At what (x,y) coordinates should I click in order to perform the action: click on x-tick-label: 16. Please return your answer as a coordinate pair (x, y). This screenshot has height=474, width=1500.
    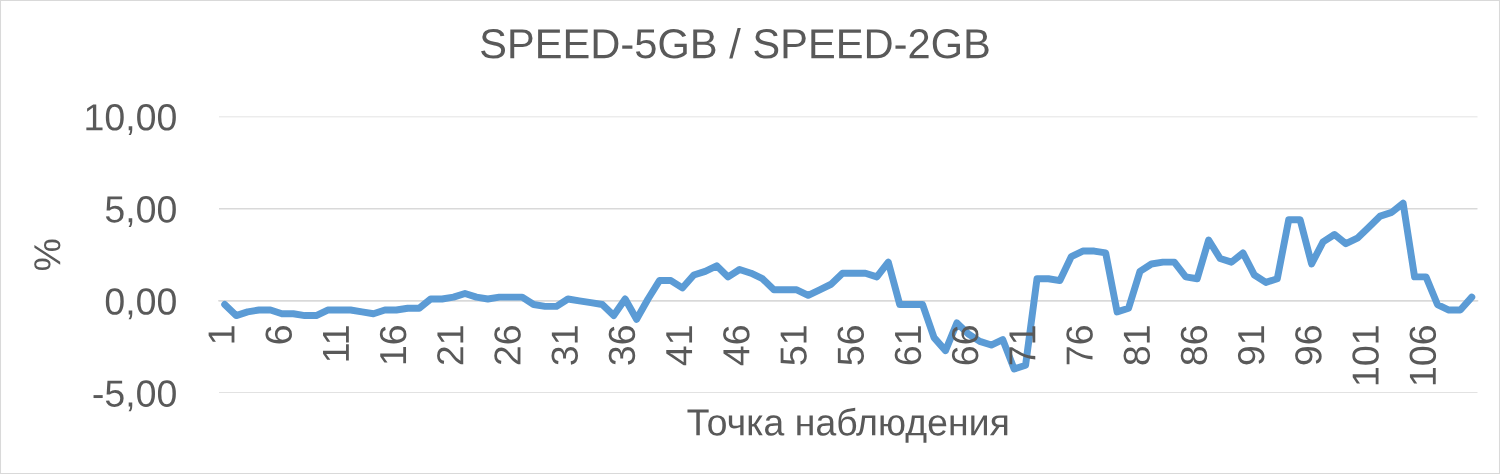
    Looking at the image, I should click on (393, 345).